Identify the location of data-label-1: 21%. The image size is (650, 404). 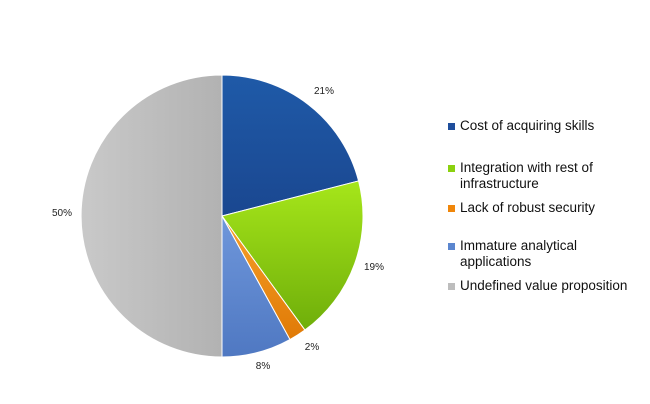
(324, 91).